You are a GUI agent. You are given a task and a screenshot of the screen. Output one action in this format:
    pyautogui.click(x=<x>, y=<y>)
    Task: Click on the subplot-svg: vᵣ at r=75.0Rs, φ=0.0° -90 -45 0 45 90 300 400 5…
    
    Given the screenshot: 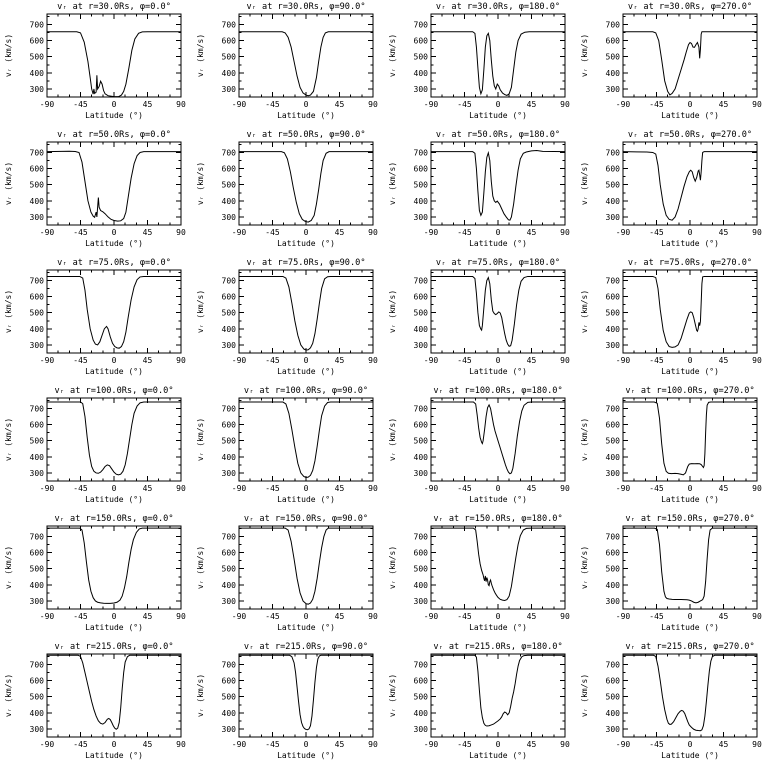 What is the action you would take?
    pyautogui.click(x=95, y=317)
    